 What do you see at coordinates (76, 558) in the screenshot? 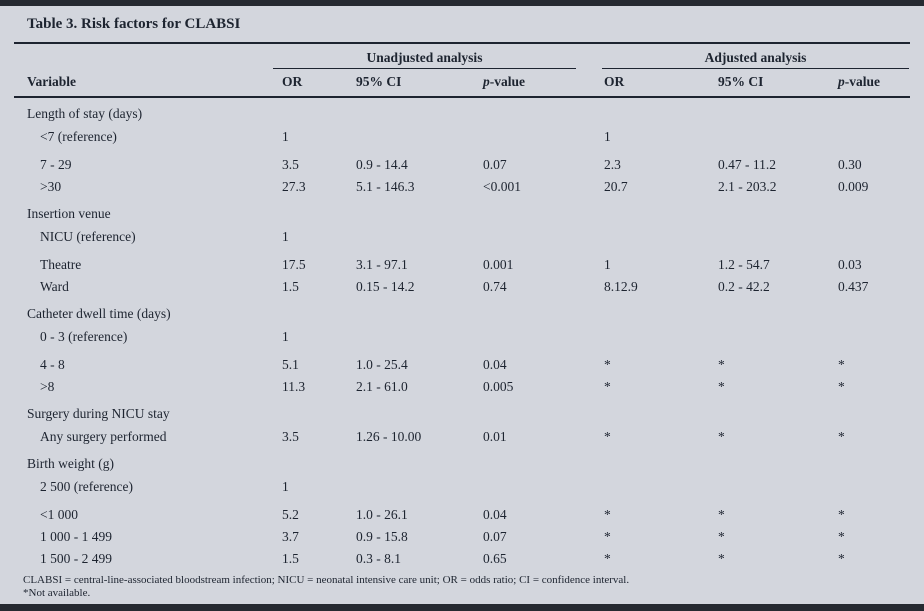
I see `row-label: 1 500 - 2 499` at bounding box center [76, 558].